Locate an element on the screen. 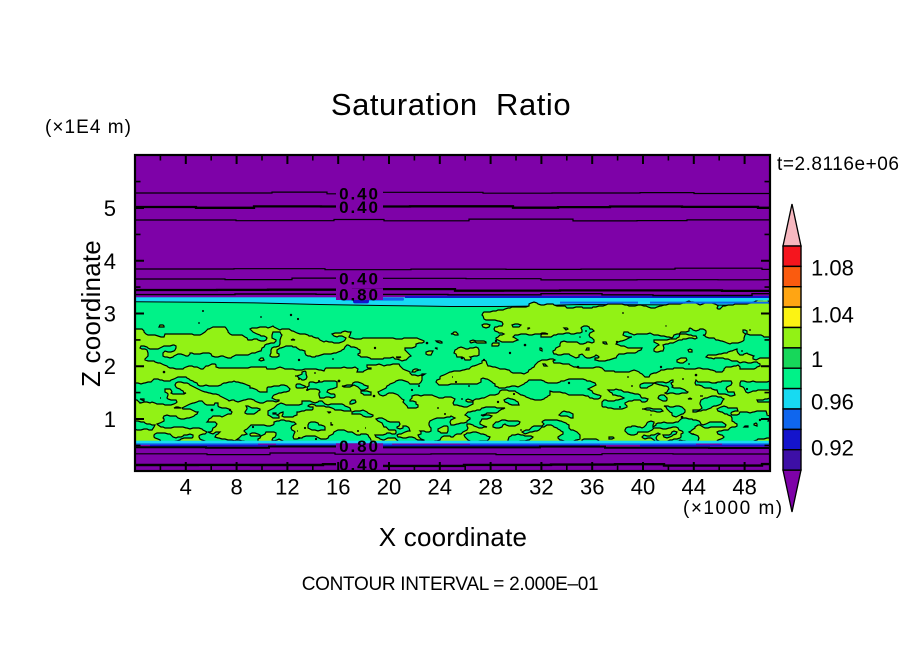  svg-text: 24 is located at coordinates (440, 487).